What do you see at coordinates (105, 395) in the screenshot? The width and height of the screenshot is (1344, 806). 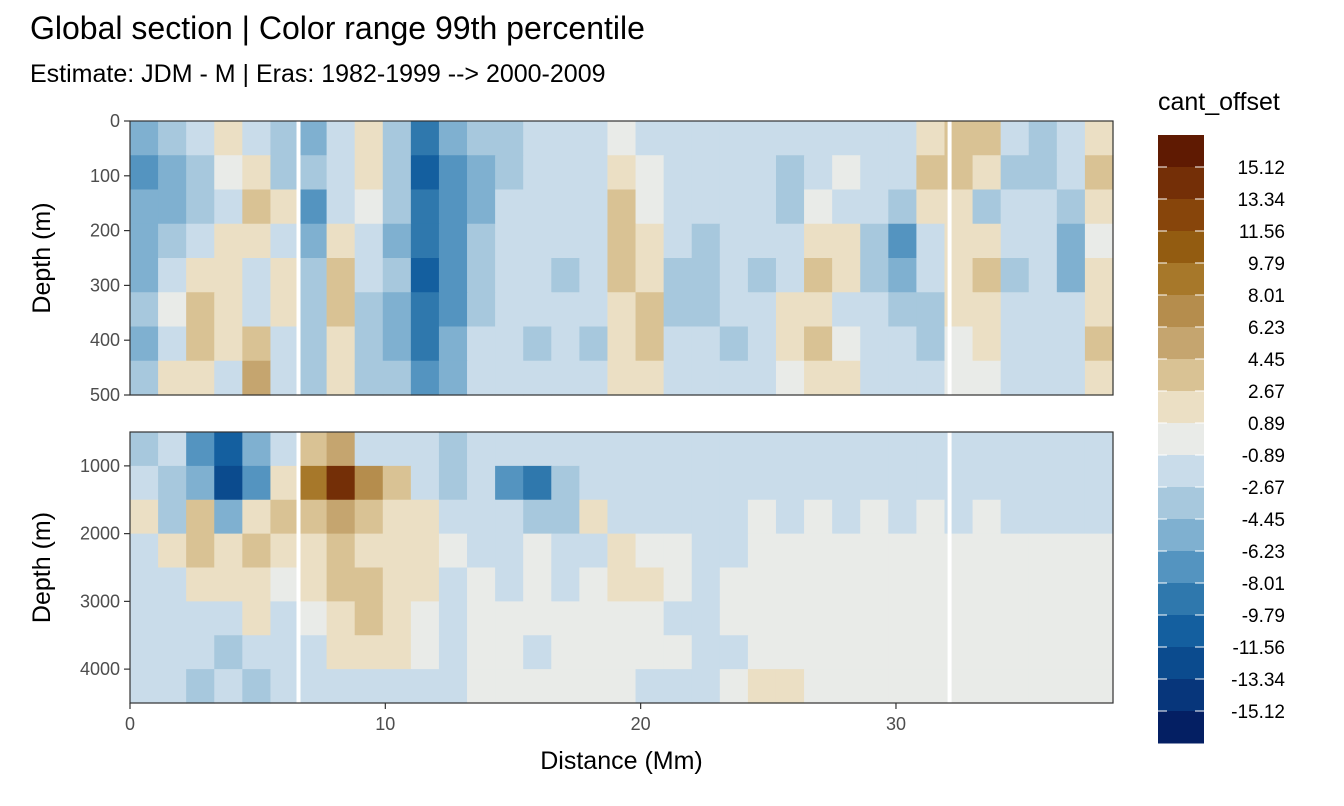 I see `y-tick-label: 500` at bounding box center [105, 395].